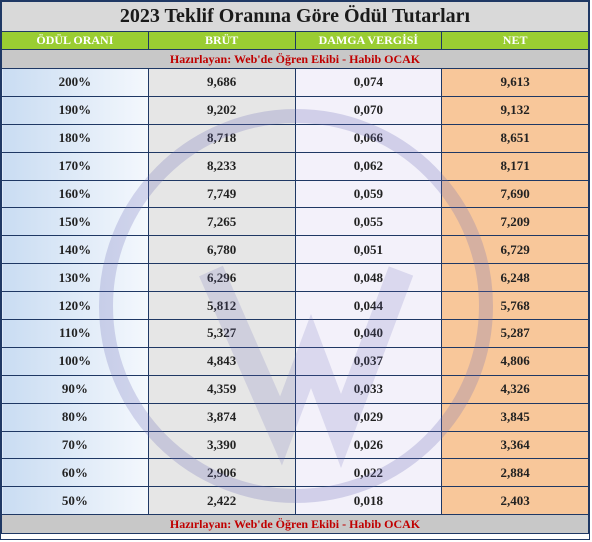 The image size is (592, 542). What do you see at coordinates (75, 445) in the screenshot?
I see `cell: 70%` at bounding box center [75, 445].